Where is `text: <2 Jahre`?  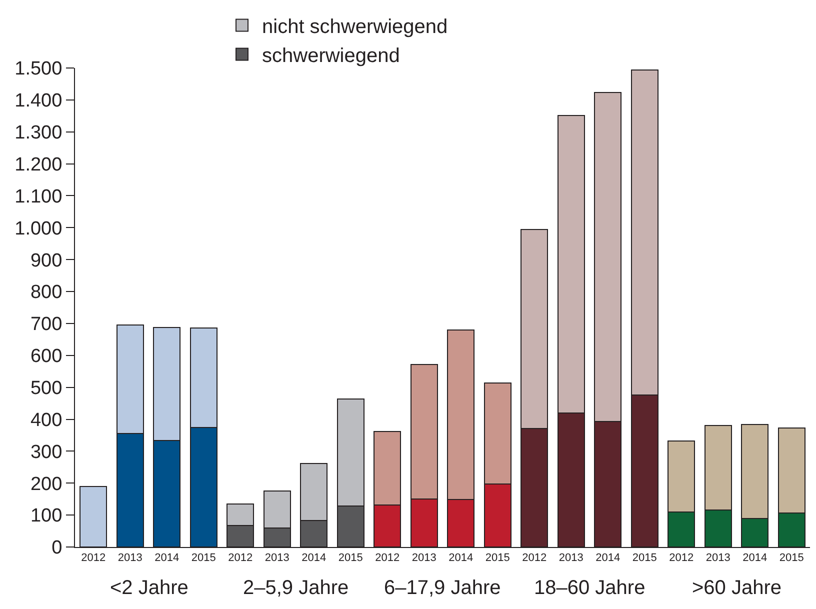
text: <2 Jahre is located at coordinates (149, 588).